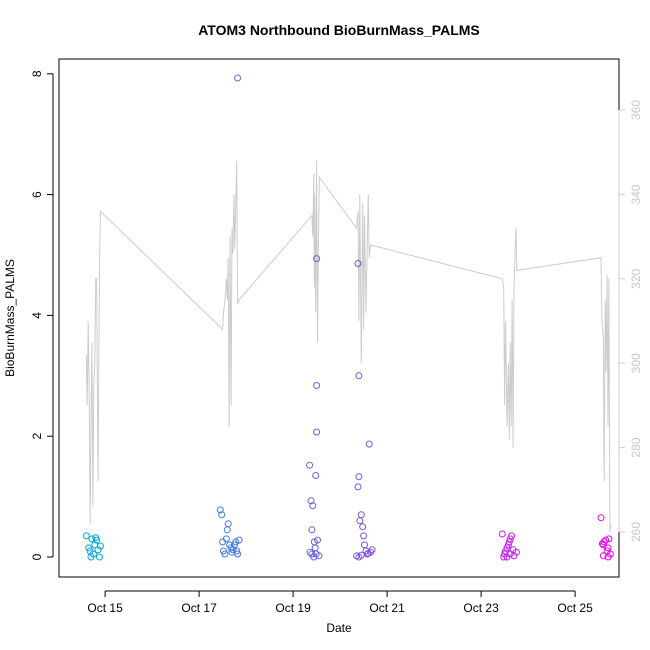 This screenshot has width=650, height=650. Describe the element at coordinates (636, 110) in the screenshot. I see `secondary-y-tick-label: 360` at that location.